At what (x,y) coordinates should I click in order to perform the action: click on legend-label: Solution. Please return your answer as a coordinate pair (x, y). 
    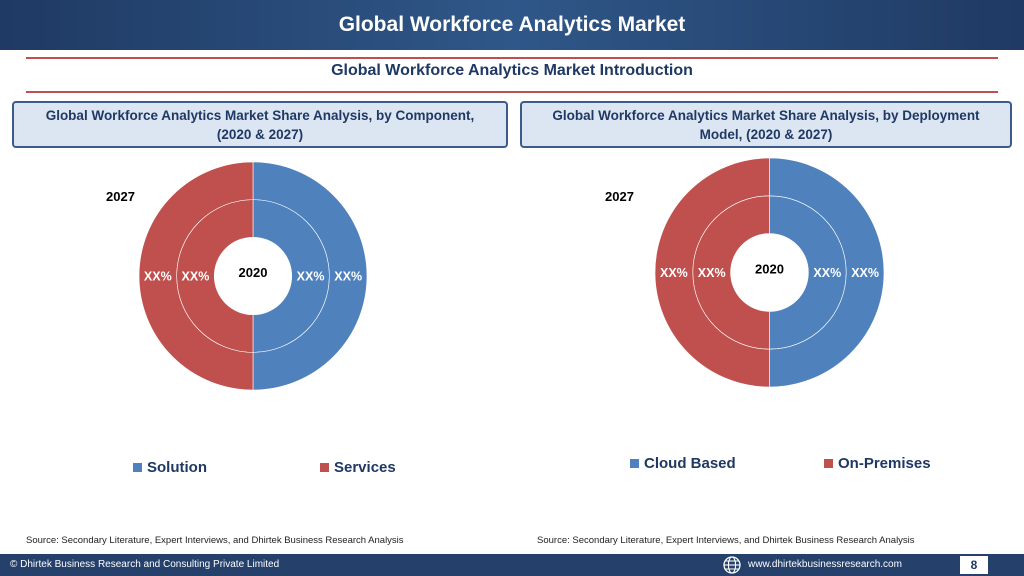
    Looking at the image, I should click on (177, 467).